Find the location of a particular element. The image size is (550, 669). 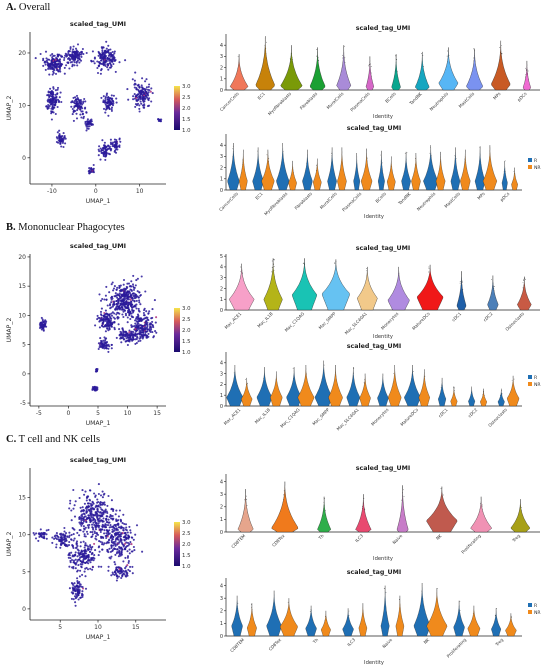

umap-colorbar-tick-label: 1.5 is located at coordinates (186, 342).